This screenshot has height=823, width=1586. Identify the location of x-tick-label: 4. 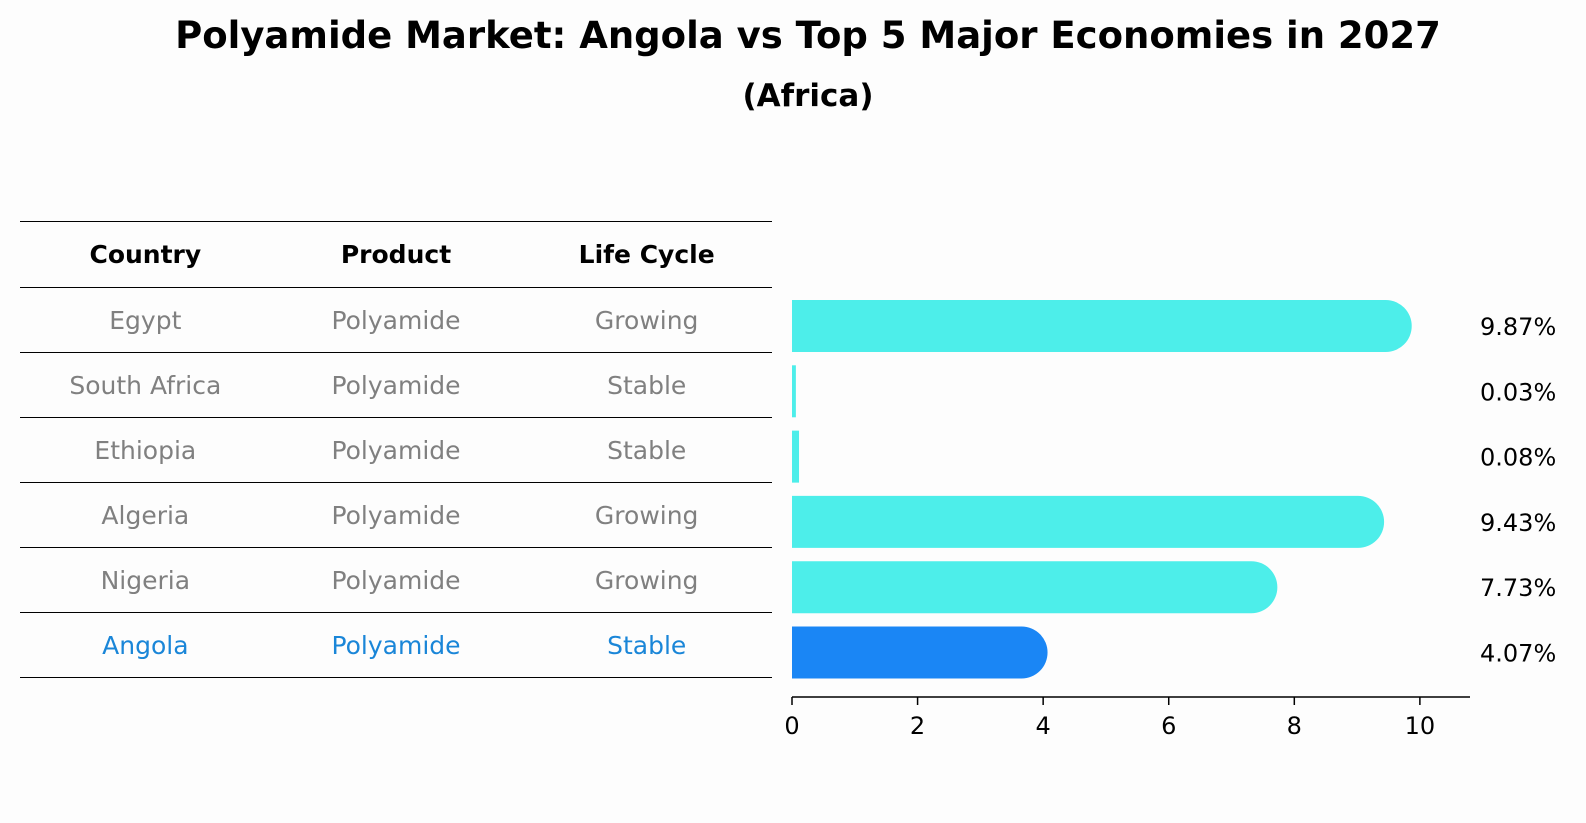
(1043, 726).